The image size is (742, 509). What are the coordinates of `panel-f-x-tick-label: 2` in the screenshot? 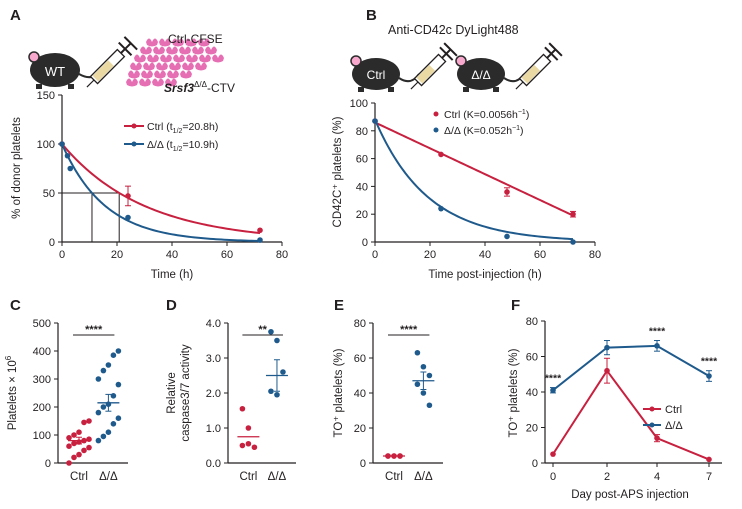 It's located at (607, 477).